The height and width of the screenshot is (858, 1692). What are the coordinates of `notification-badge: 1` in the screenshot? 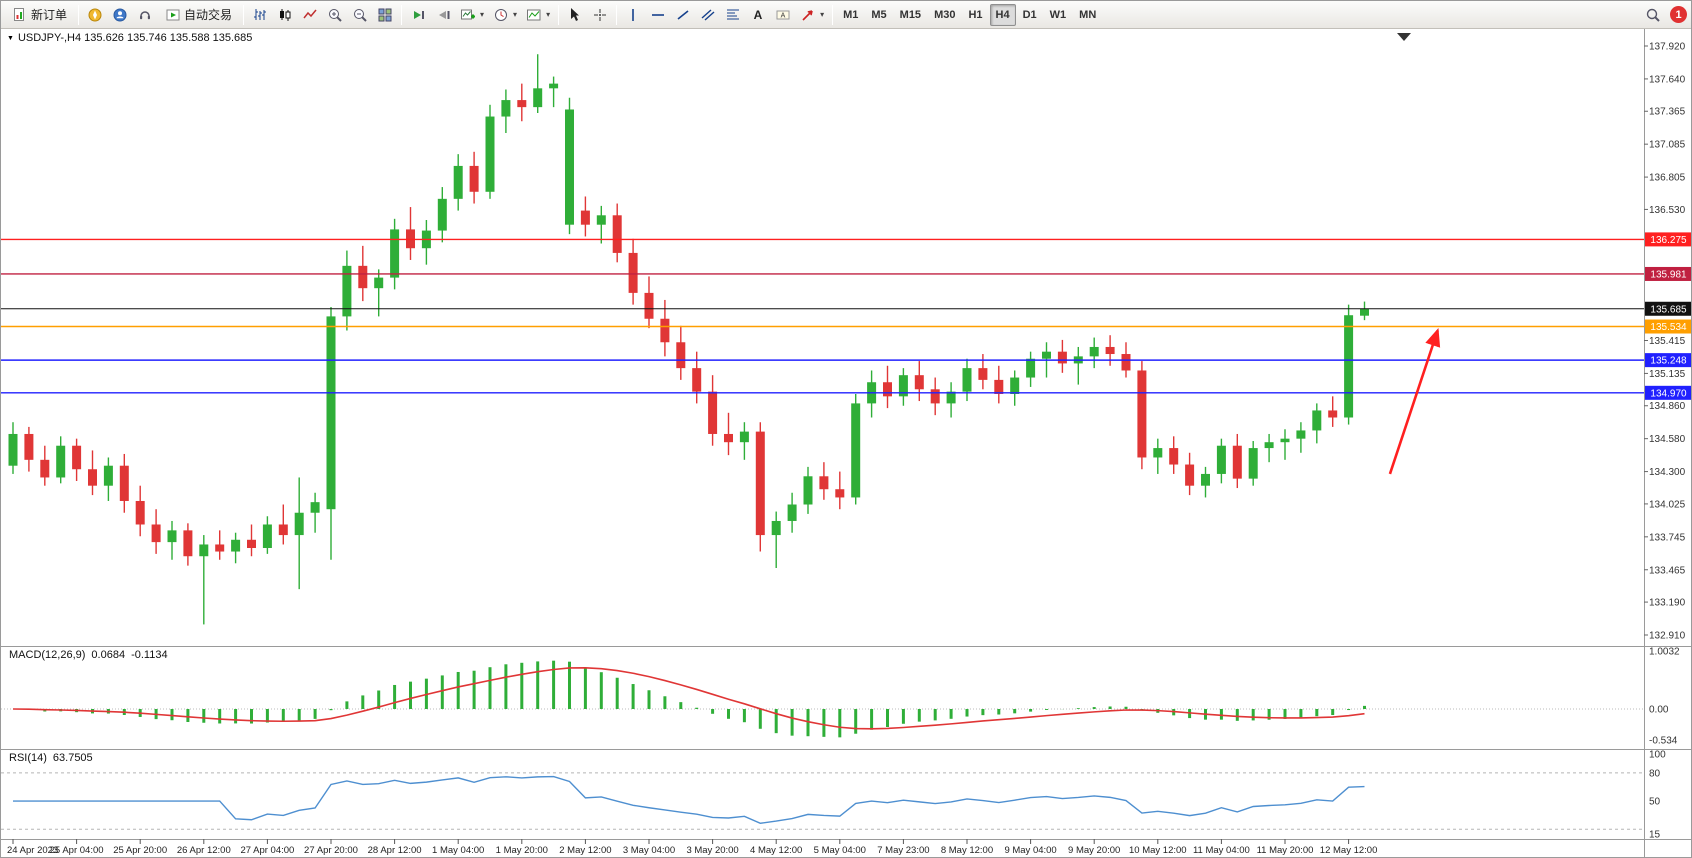 It's located at (1678, 14).